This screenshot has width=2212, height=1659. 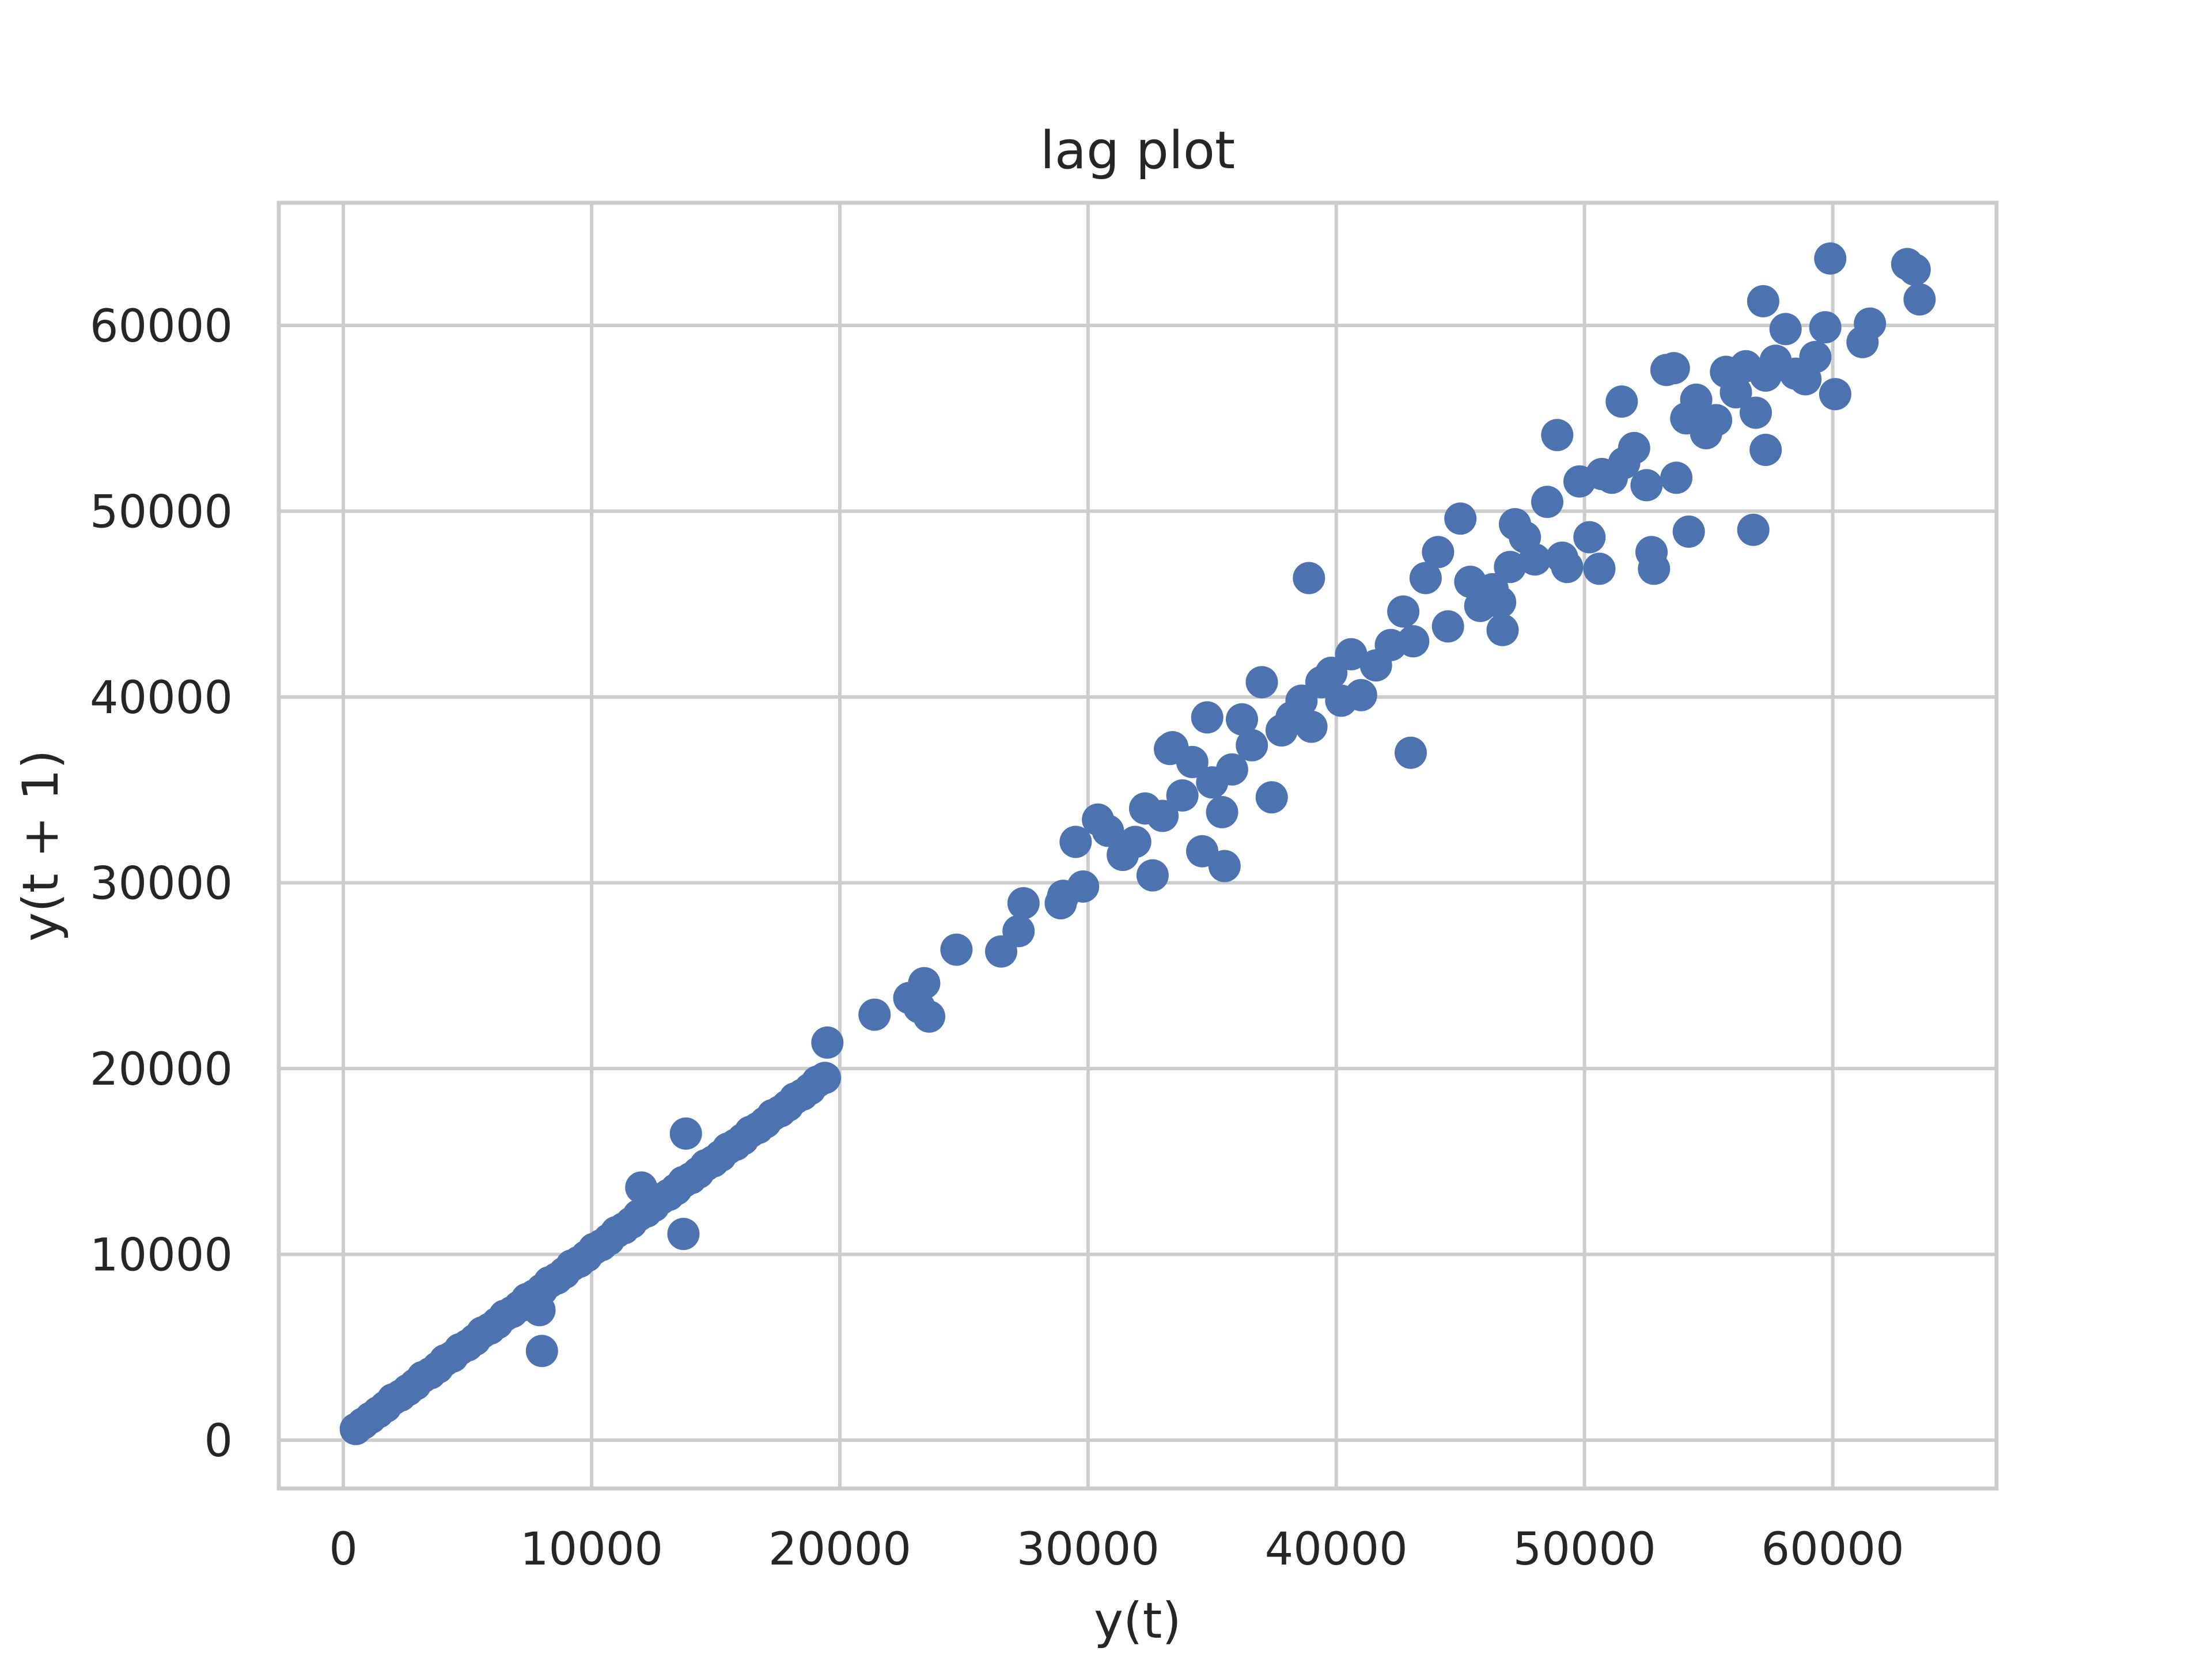 What do you see at coordinates (839, 1549) in the screenshot?
I see `x-tick-label: 20000` at bounding box center [839, 1549].